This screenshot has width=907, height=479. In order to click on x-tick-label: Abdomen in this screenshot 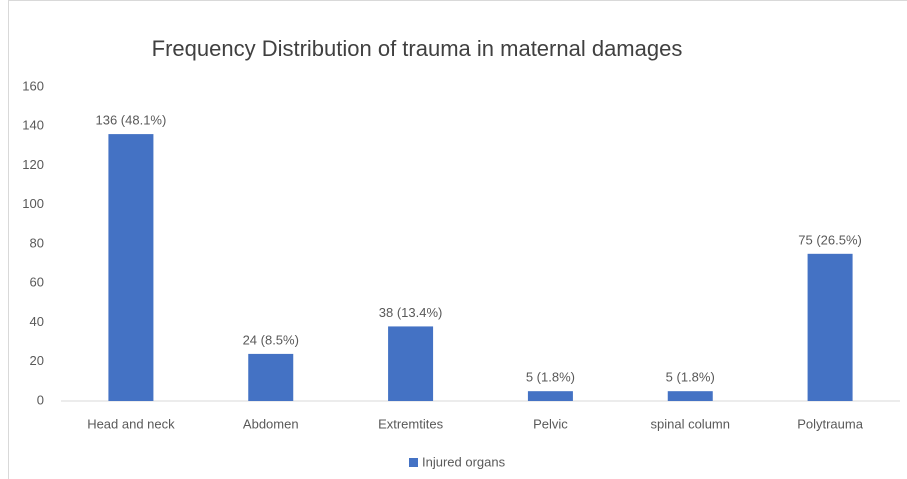, I will do `click(271, 423)`.